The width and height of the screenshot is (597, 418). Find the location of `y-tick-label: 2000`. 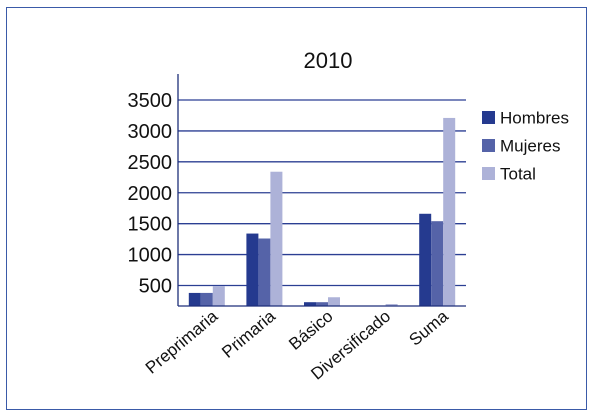

y-tick-label: 2000 is located at coordinates (150, 194).